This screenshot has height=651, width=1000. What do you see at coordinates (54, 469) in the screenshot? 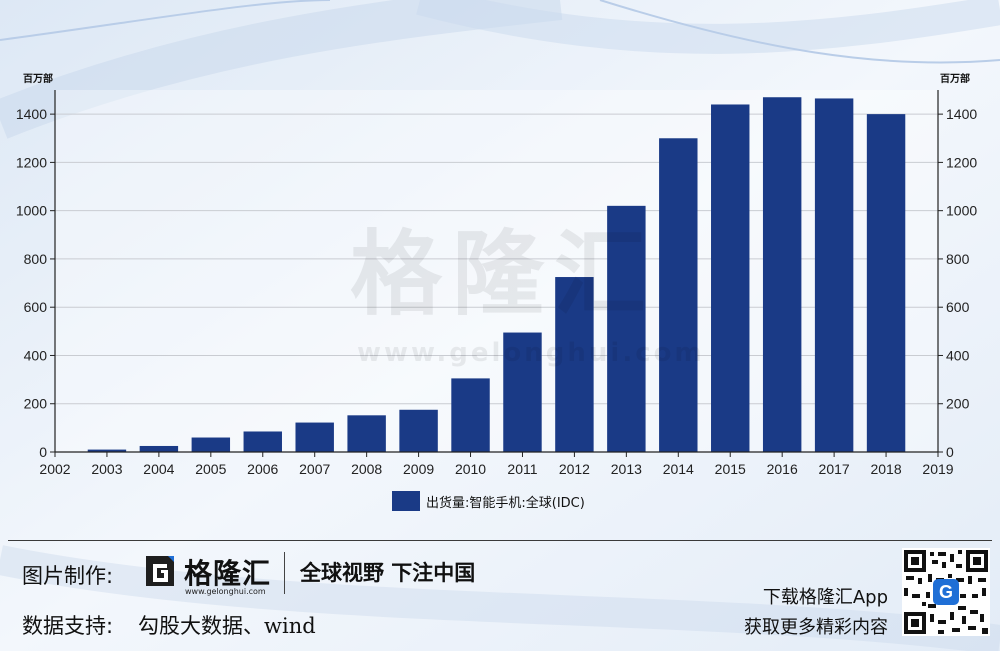
I see `x-tick-label: 2002` at bounding box center [54, 469].